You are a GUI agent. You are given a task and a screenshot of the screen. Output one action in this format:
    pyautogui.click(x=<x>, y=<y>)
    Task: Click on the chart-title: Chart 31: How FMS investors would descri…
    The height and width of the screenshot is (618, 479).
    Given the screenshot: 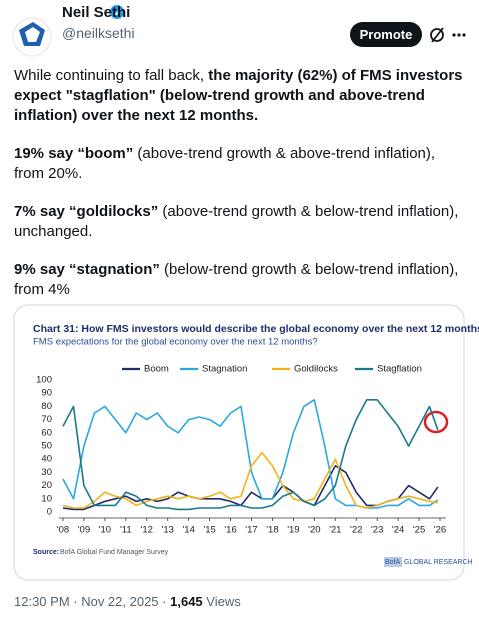 What is the action you would take?
    pyautogui.click(x=256, y=329)
    